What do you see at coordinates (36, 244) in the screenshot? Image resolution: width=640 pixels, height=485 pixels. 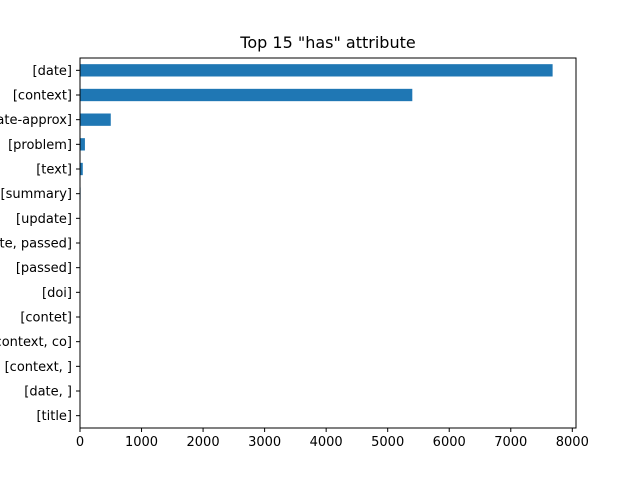 I see `y-tick-label: [date, passed]` at bounding box center [36, 244].